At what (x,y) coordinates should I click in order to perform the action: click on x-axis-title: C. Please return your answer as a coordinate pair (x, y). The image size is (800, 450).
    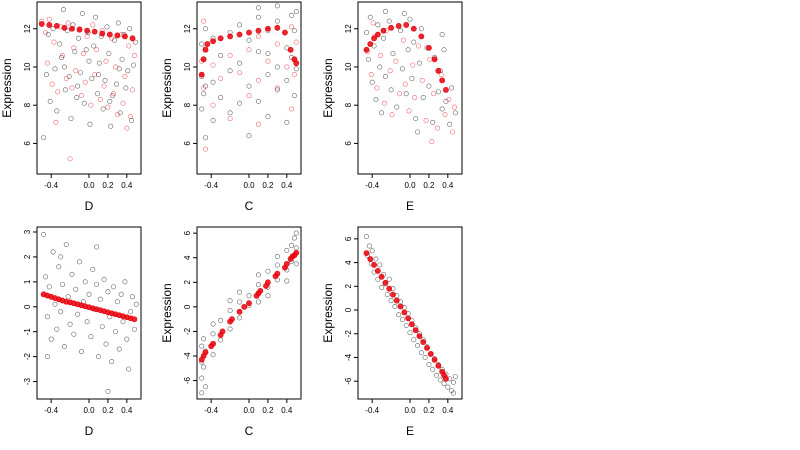
    Looking at the image, I should click on (249, 431).